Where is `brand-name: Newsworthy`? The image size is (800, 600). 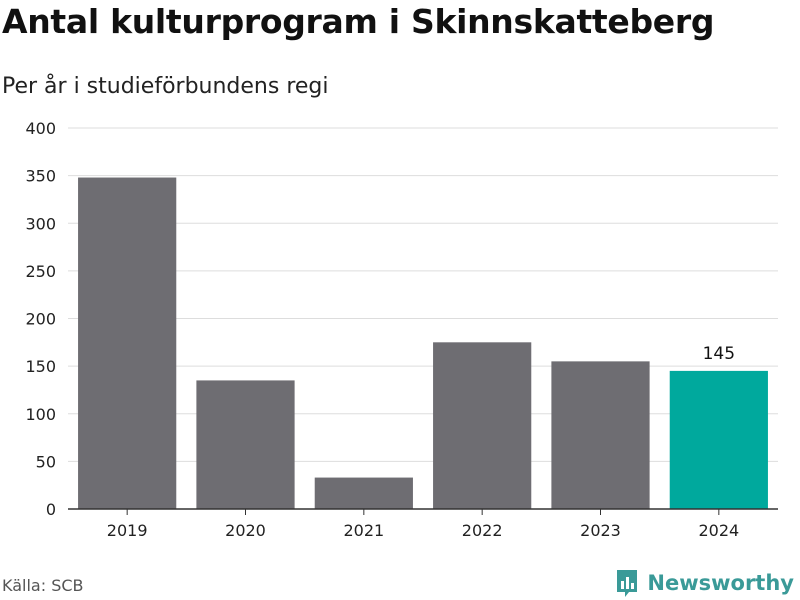 brand-name: Newsworthy is located at coordinates (720, 583).